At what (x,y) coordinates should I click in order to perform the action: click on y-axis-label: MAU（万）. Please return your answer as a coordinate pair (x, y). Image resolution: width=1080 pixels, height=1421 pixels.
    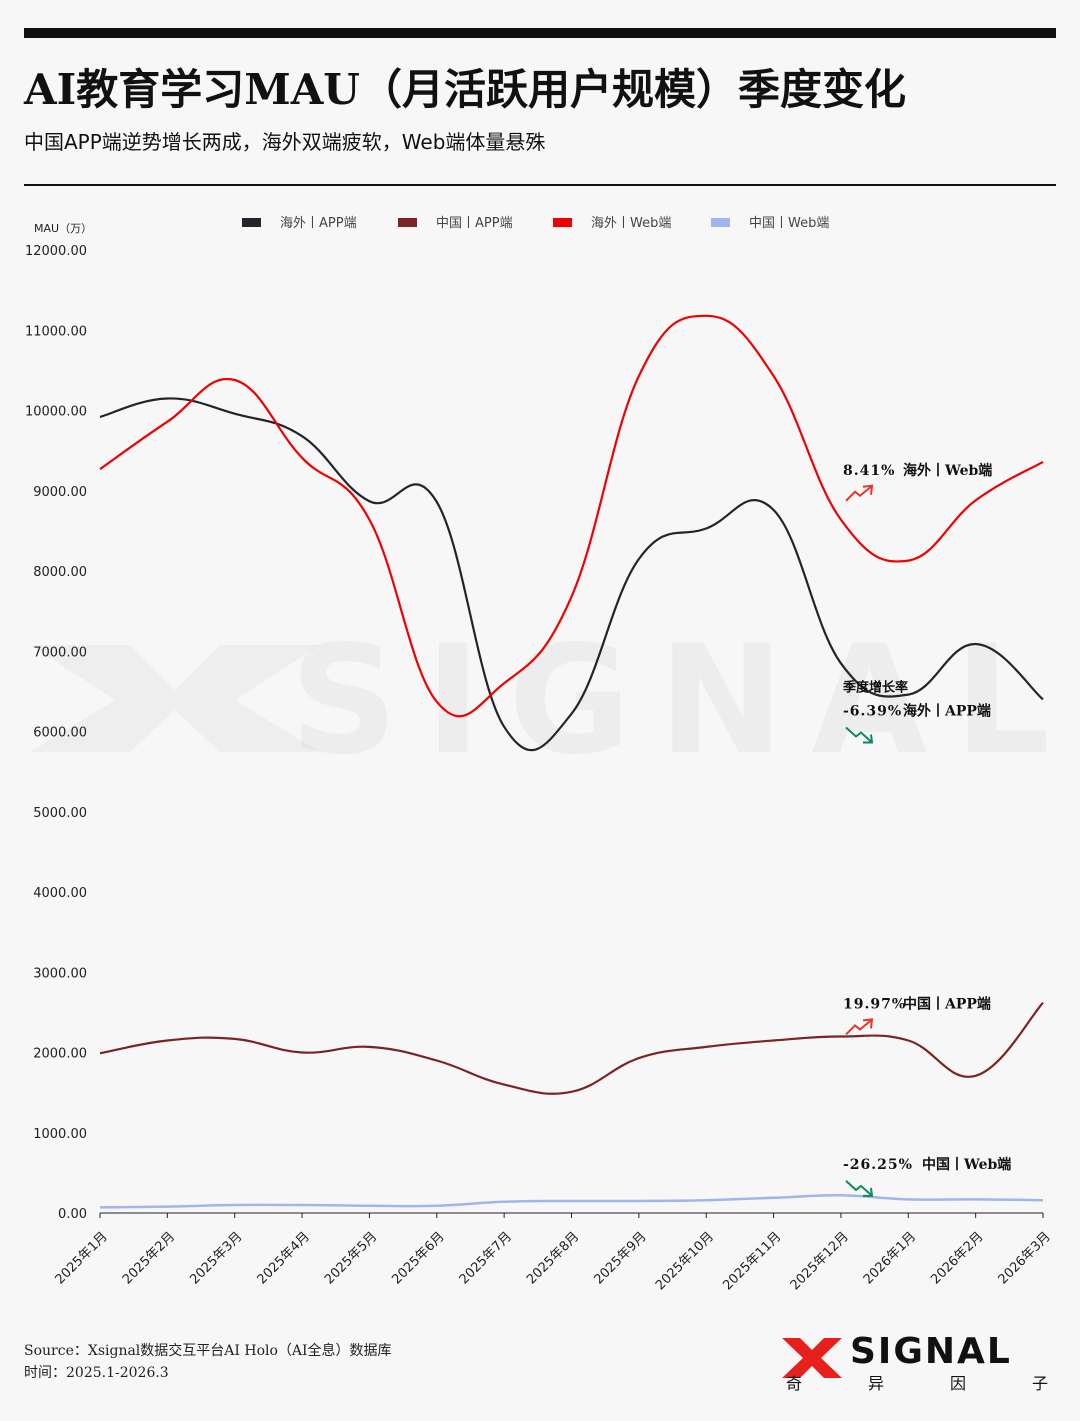
    Looking at the image, I should click on (63, 228).